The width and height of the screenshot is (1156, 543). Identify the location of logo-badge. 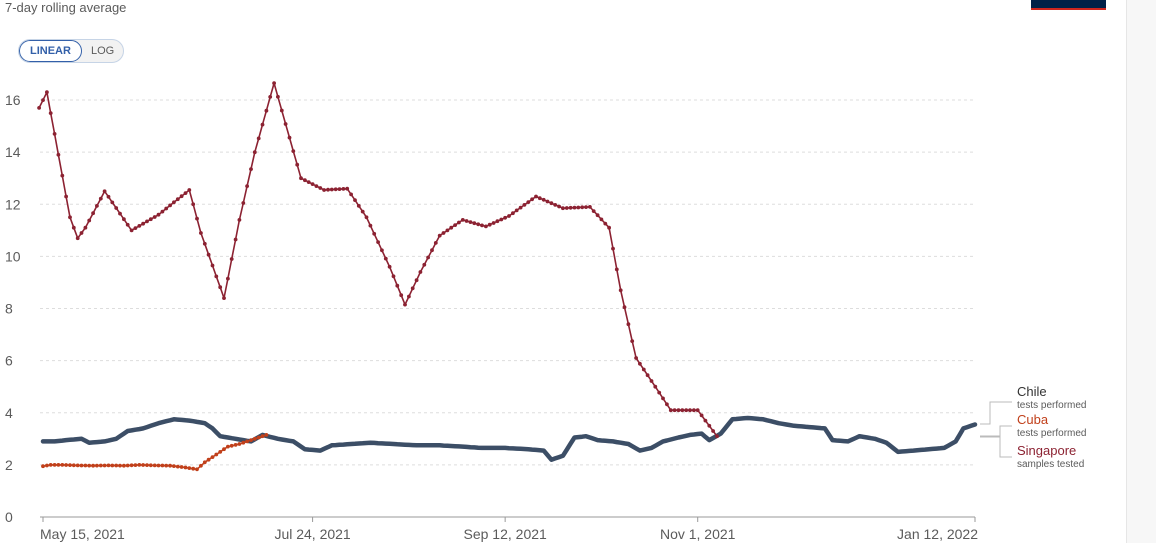
(1068, 5).